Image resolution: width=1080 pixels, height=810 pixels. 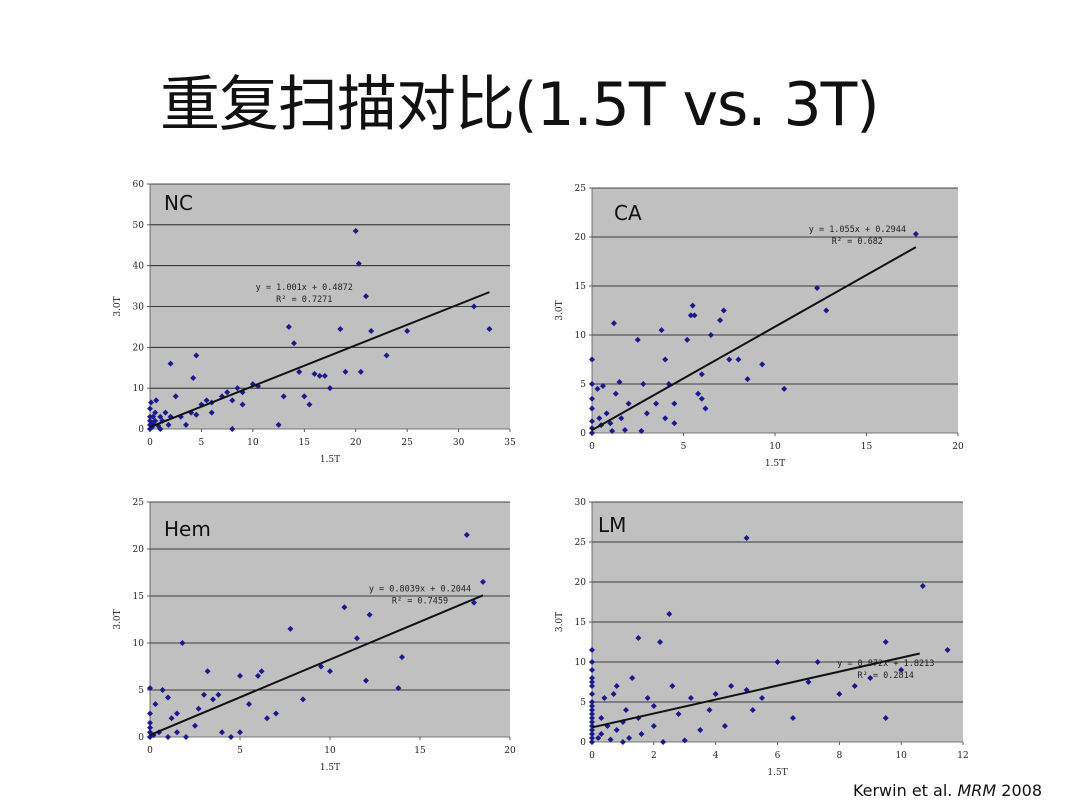 What do you see at coordinates (583, 385) in the screenshot?
I see `y-tick-label: 5` at bounding box center [583, 385].